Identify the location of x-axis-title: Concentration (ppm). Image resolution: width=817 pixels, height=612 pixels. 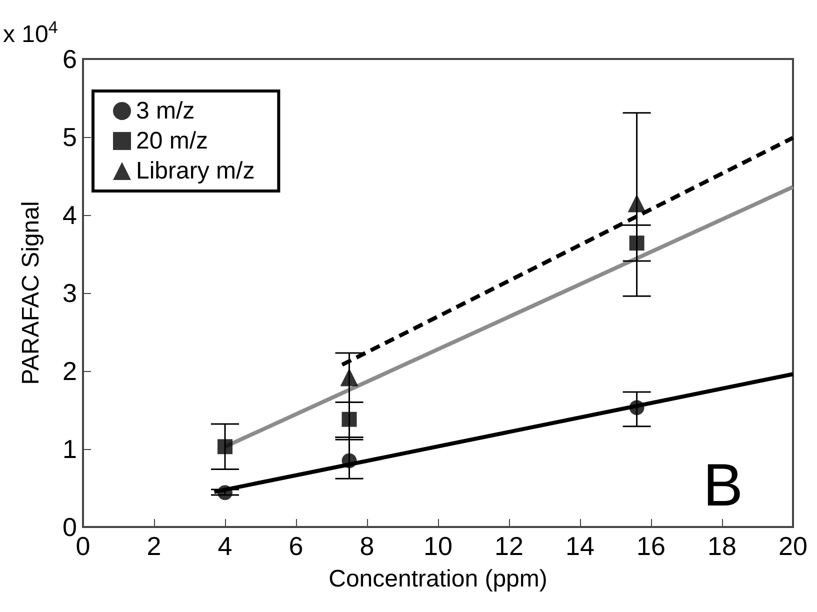
(438, 579).